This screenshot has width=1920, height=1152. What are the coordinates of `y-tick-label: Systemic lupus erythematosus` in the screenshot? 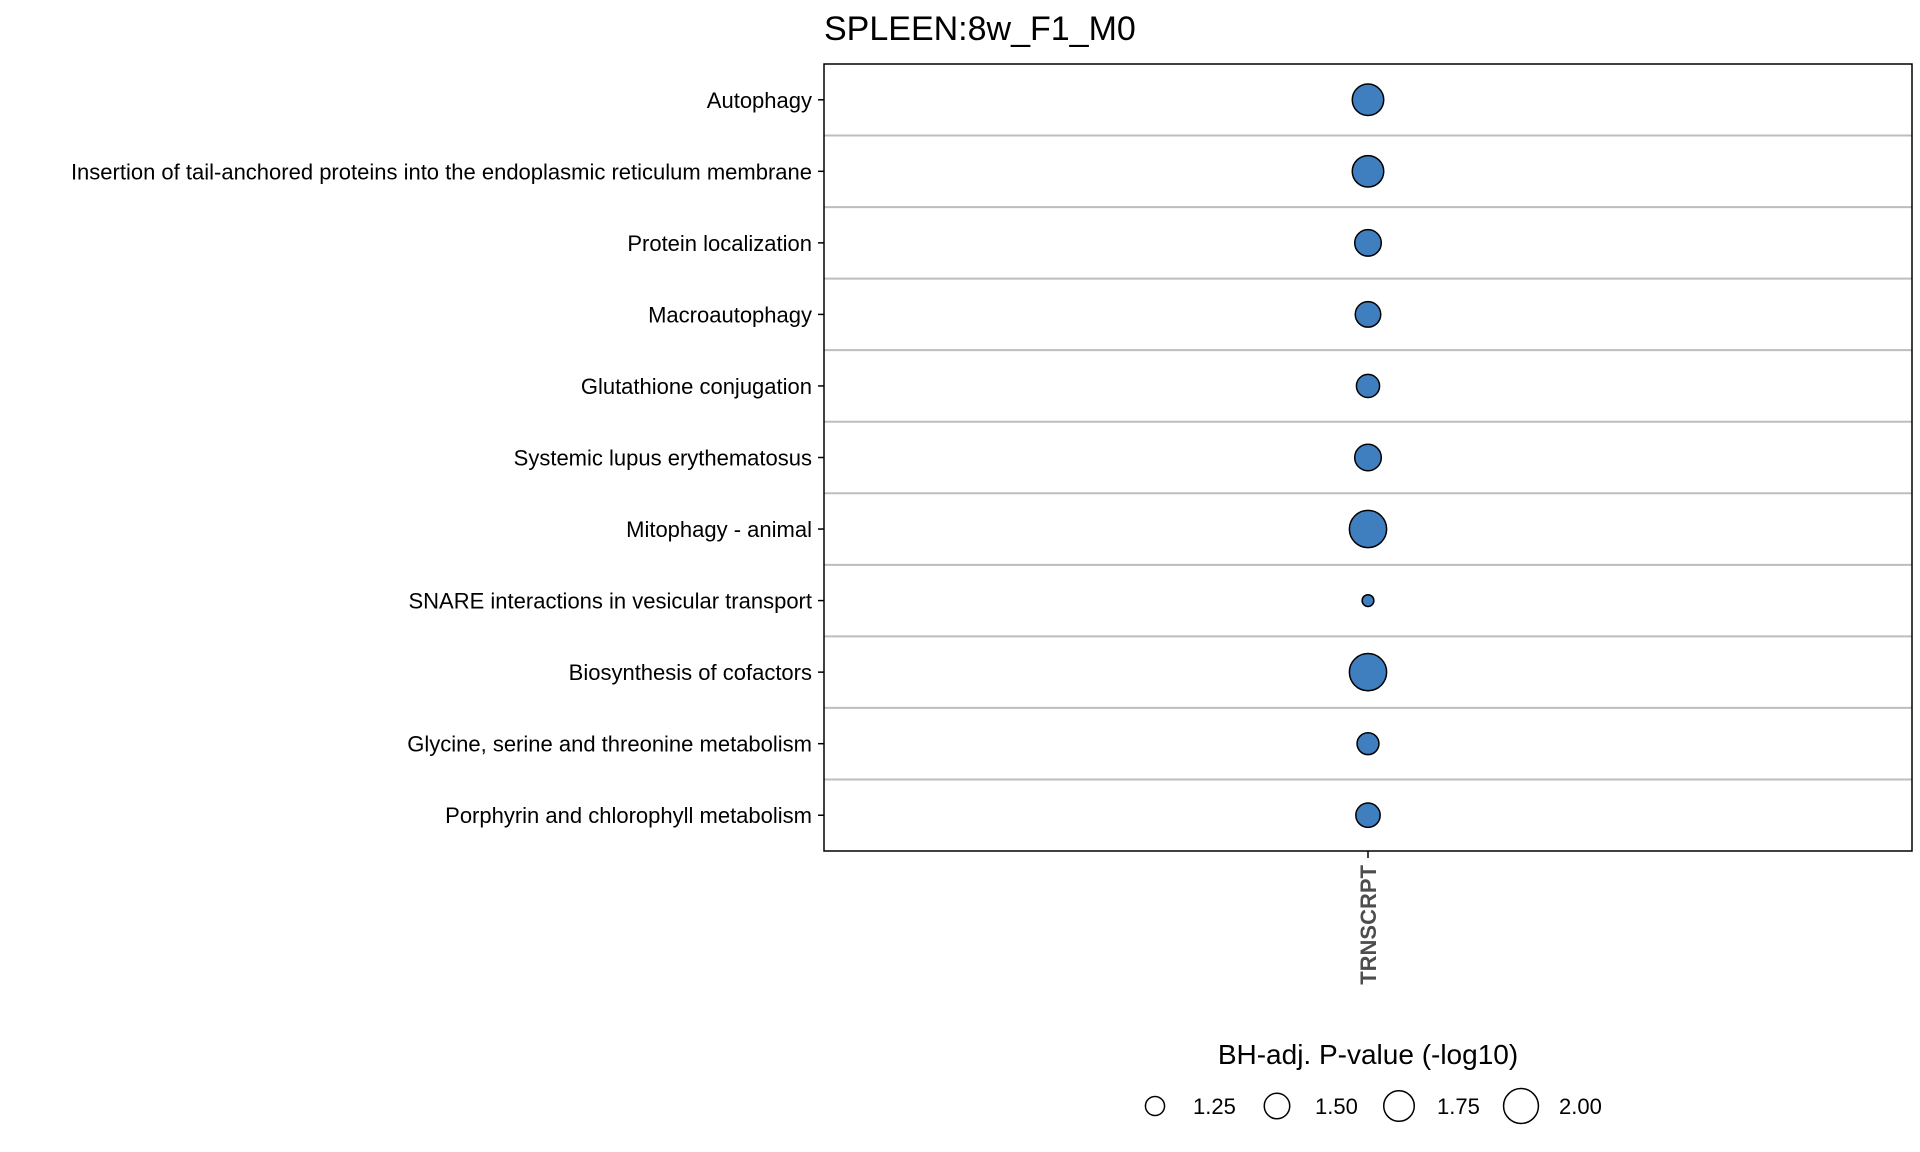 It's located at (663, 458).